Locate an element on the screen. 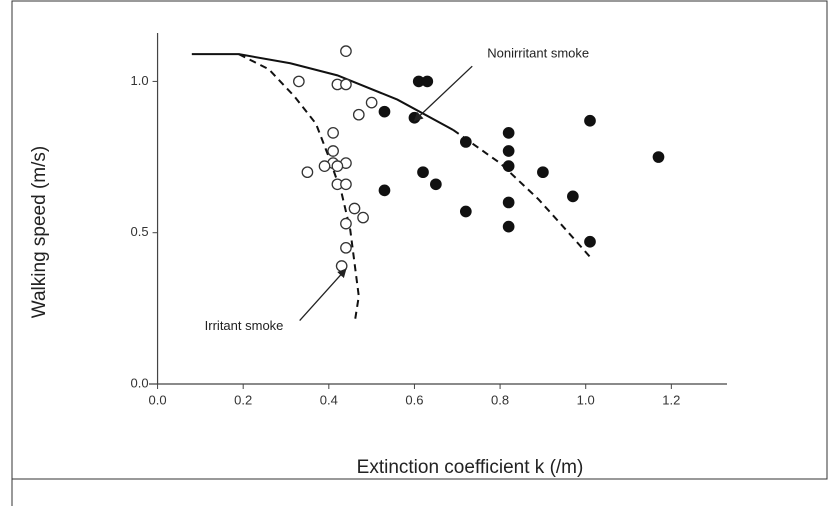 The width and height of the screenshot is (830, 506). x-tick-label: 0.6 is located at coordinates (414, 399).